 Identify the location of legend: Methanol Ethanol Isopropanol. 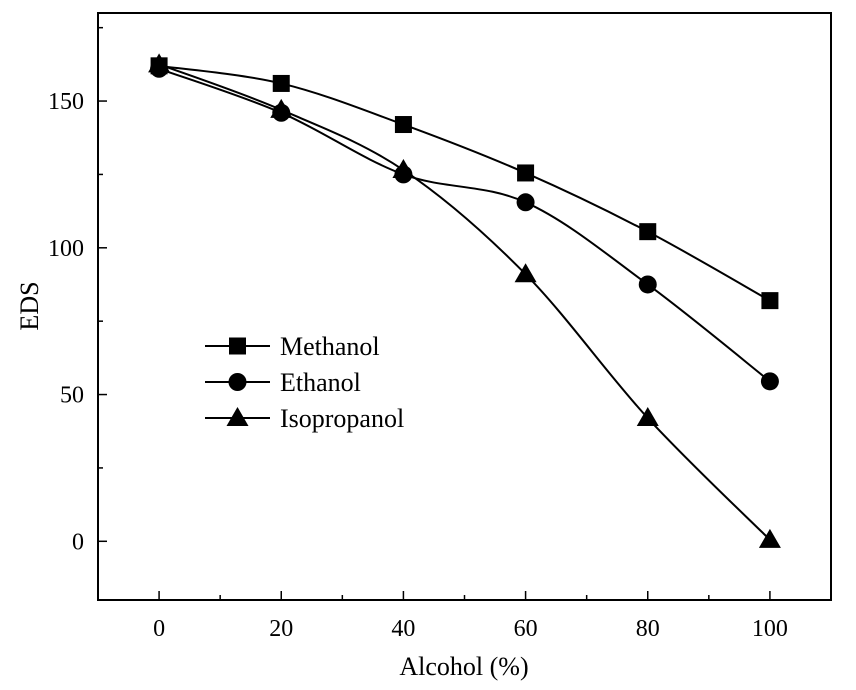
(304, 382).